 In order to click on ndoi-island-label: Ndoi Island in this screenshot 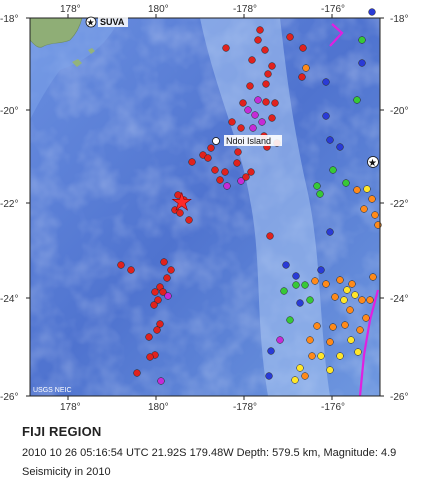, I will do `click(248, 141)`.